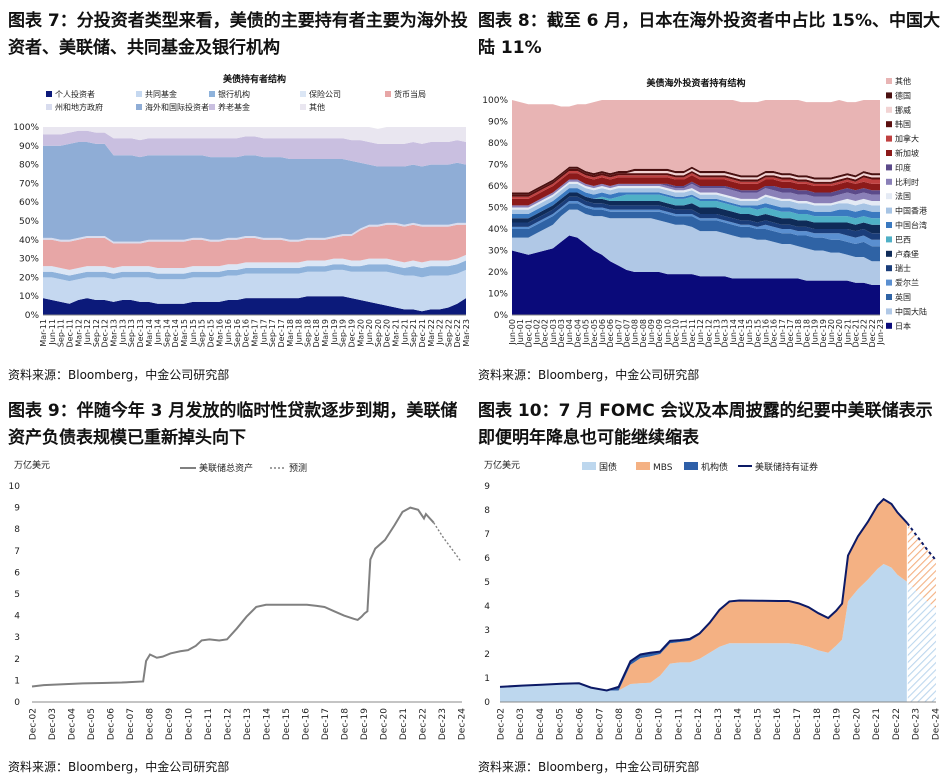 The height and width of the screenshot is (782, 949). I want to click on x-tick-label: Dec-20, so click(387, 333).